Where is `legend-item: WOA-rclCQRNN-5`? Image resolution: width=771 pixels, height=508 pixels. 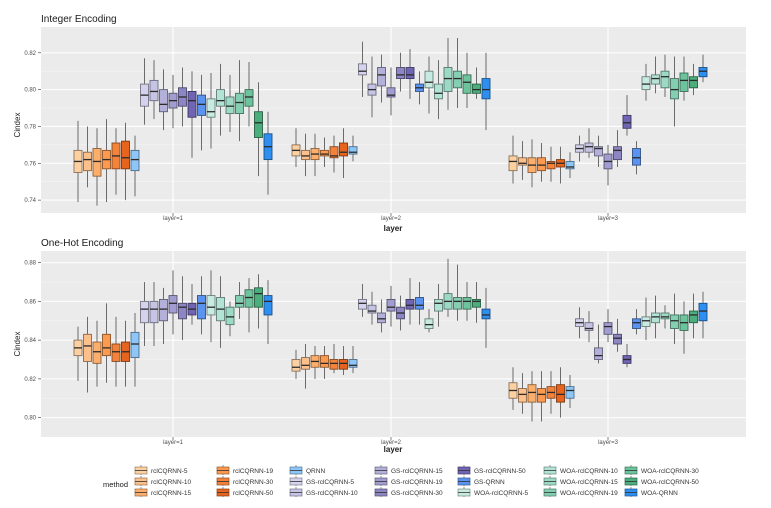 legend-item: WOA-rclCQRNN-5 is located at coordinates (493, 492).